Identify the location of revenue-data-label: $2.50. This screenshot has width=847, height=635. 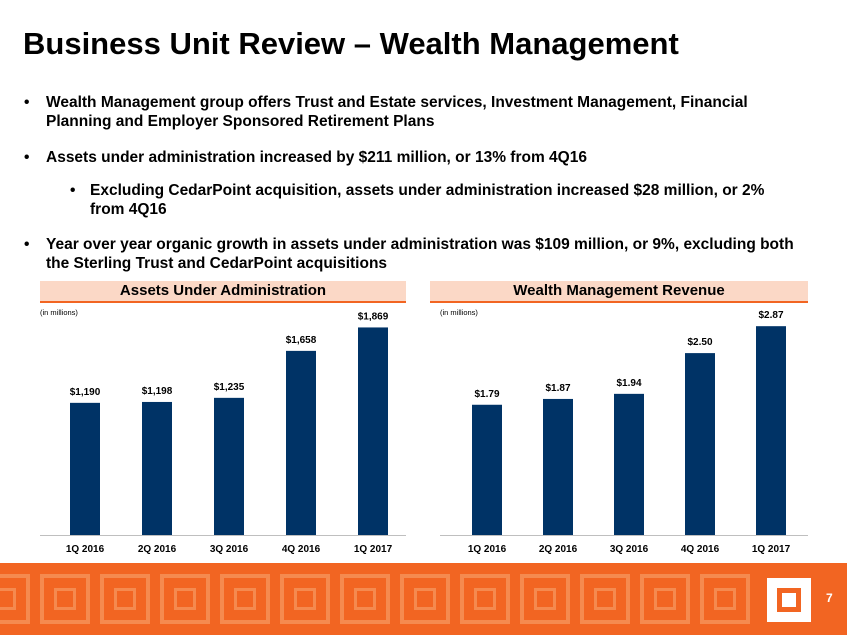
(699, 342).